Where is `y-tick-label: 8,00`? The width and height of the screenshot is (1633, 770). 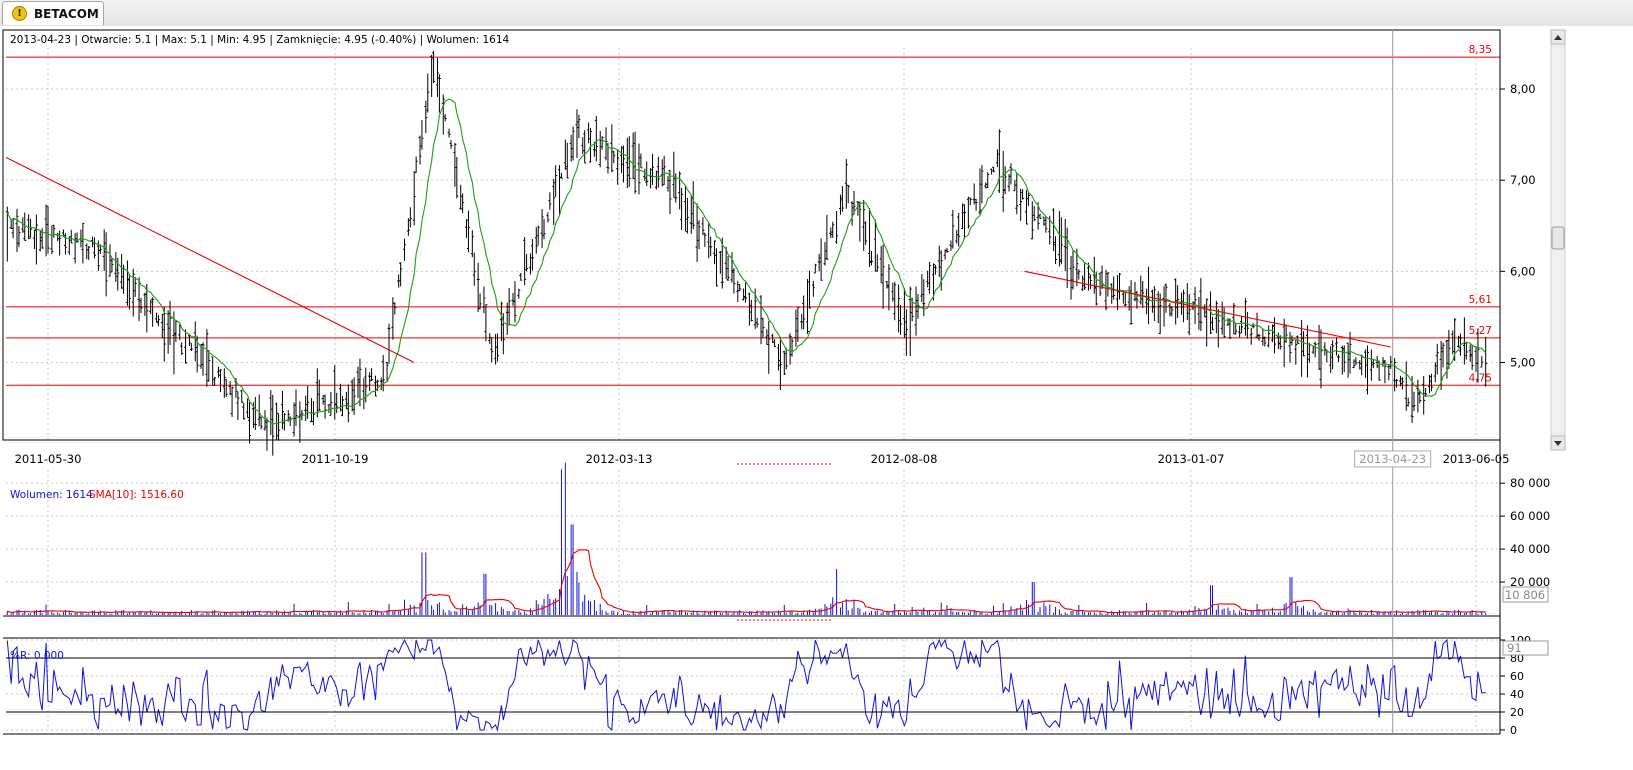
y-tick-label: 8,00 is located at coordinates (1523, 89).